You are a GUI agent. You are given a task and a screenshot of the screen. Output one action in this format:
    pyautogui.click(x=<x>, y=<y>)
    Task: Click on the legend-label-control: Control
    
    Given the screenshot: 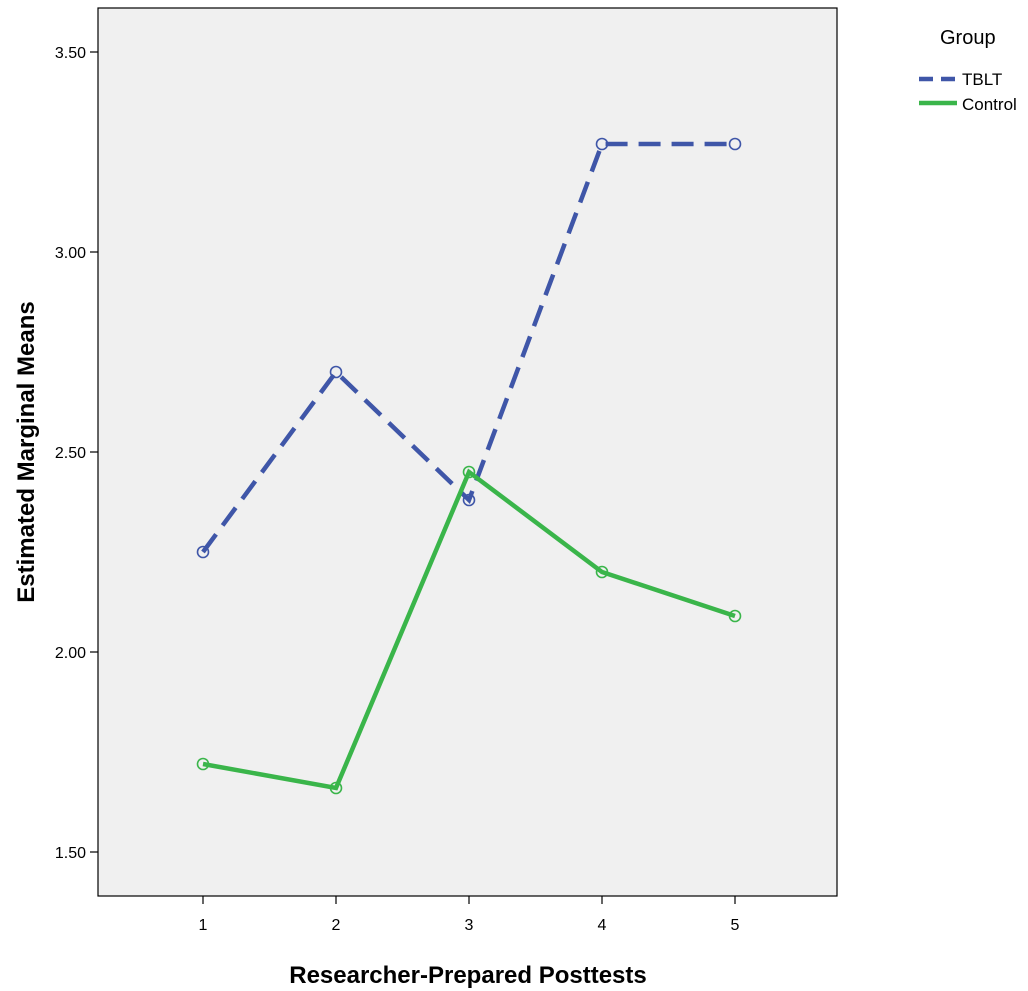 What is the action you would take?
    pyautogui.click(x=989, y=104)
    